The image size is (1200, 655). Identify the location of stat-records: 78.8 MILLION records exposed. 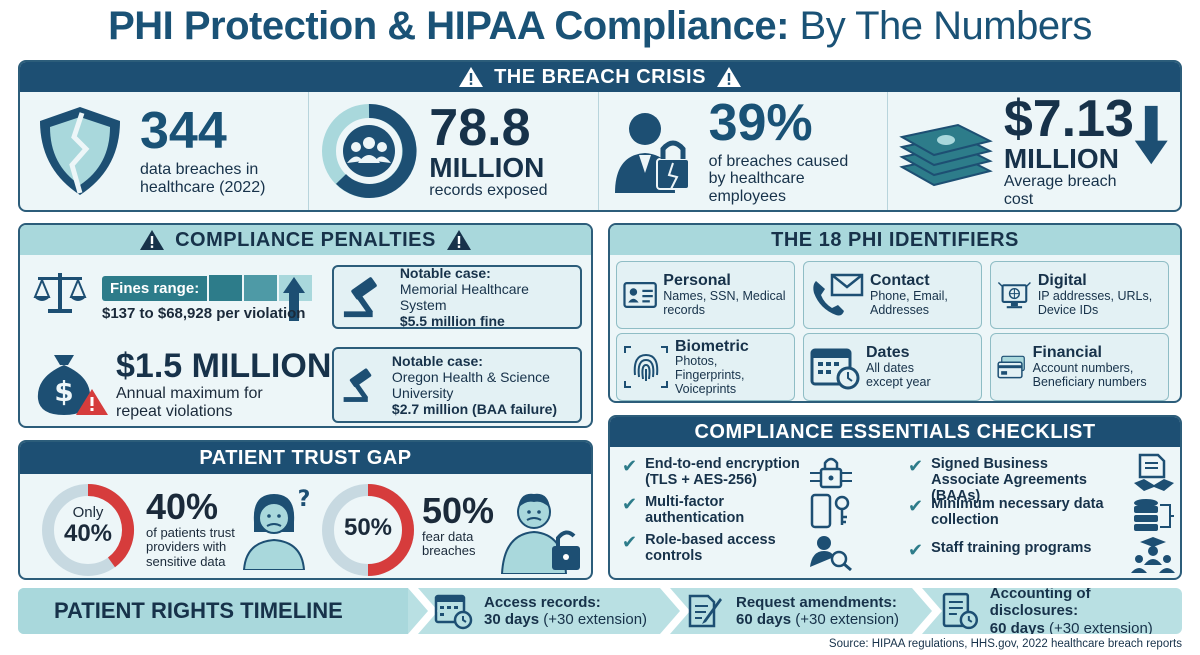
(454, 151).